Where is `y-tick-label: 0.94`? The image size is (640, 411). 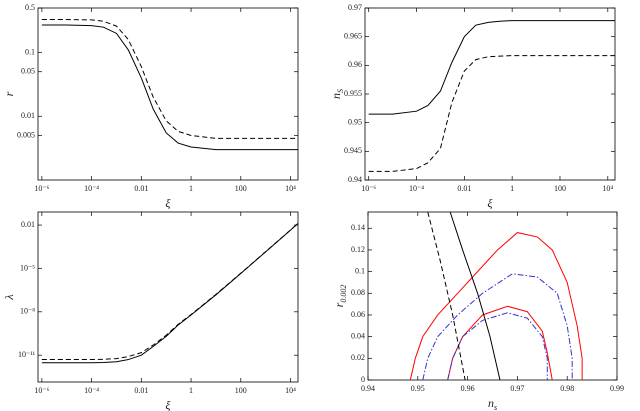 y-tick-label: 0.94 is located at coordinates (355, 179).